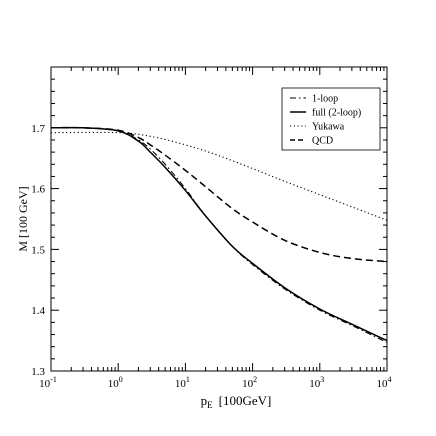 Image resolution: width=436 pixels, height=436 pixels. Describe the element at coordinates (38, 311) in the screenshot. I see `y-tick-label: 1.4` at that location.